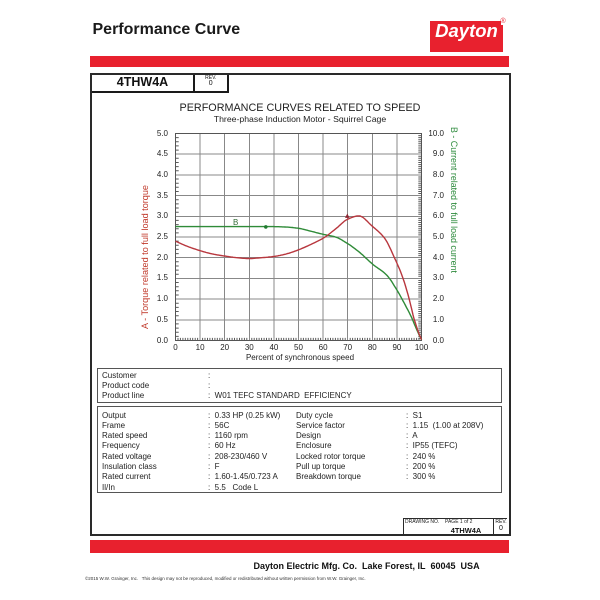  Describe the element at coordinates (235, 222) in the screenshot. I see `svg-text: B` at that location.